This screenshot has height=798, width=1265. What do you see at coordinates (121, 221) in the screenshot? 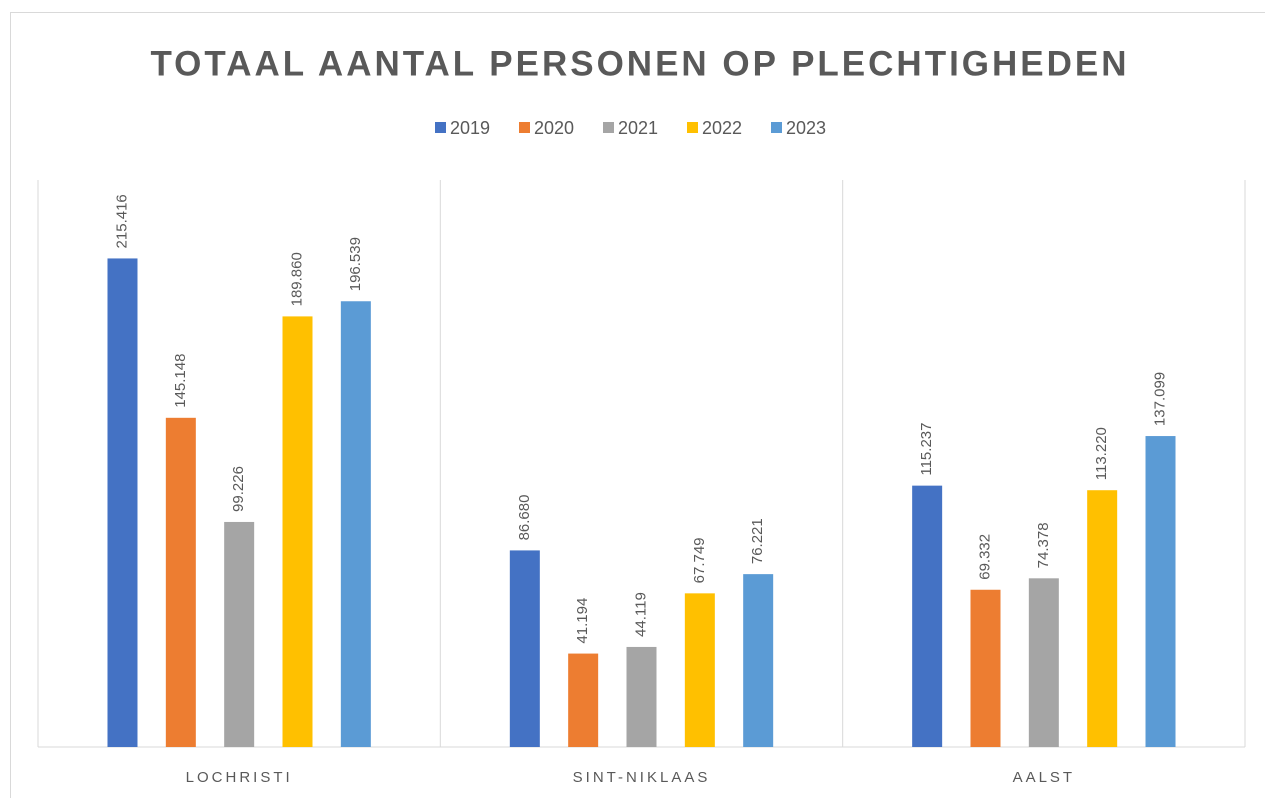
I see `data-label: 215.416` at bounding box center [121, 221].